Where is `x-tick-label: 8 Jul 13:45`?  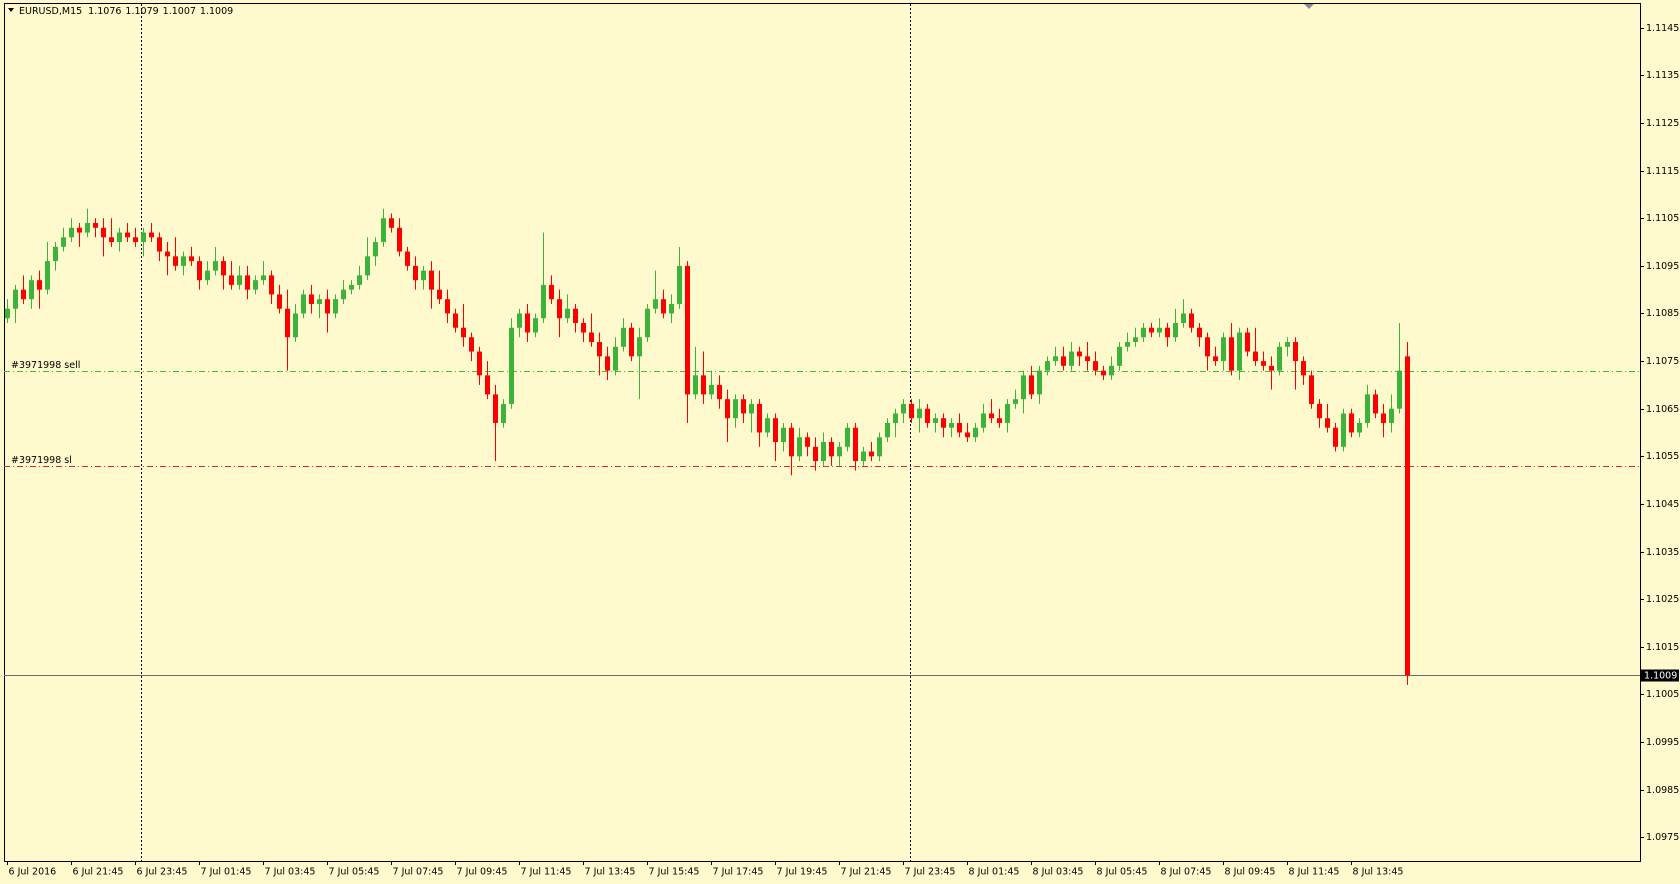 x-tick-label: 8 Jul 13:45 is located at coordinates (1378, 872).